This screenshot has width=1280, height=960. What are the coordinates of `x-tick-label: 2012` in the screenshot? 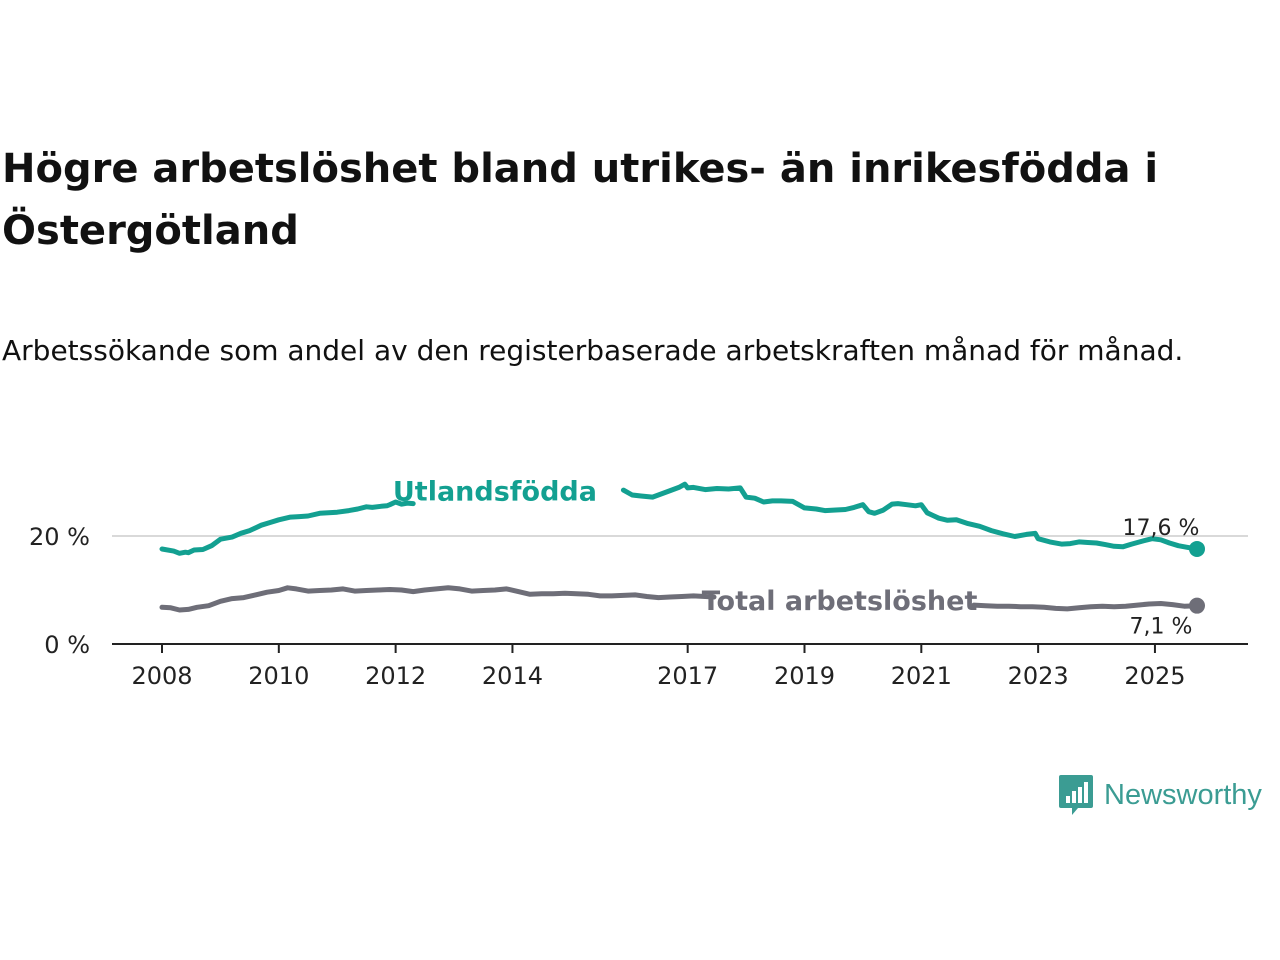 It's located at (395, 676).